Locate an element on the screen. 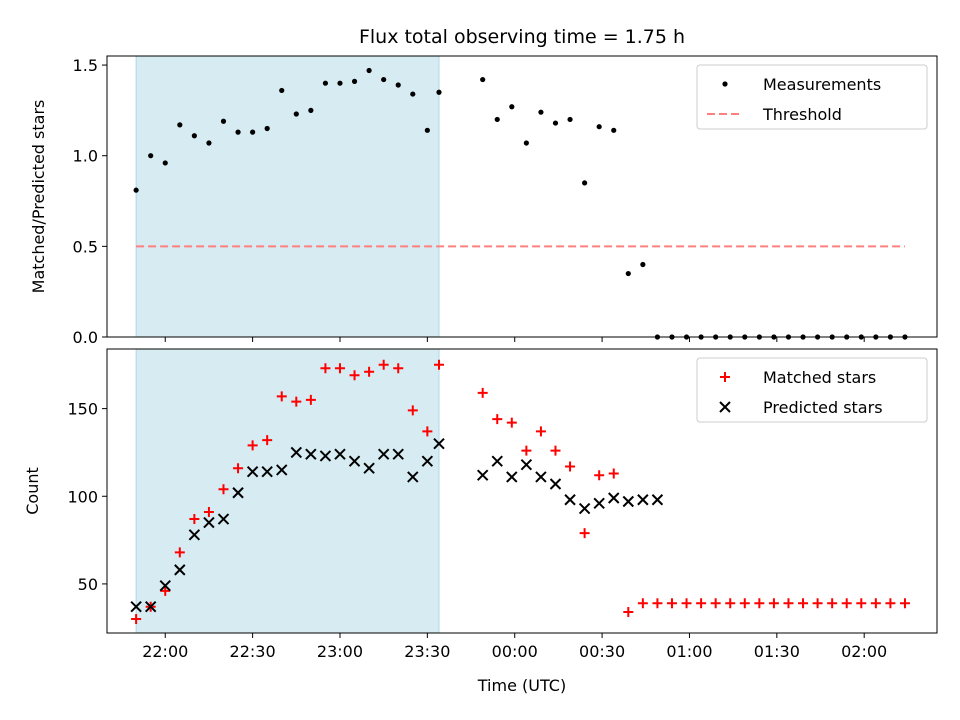 This screenshot has height=720, width=960. y-tick-label: 1.0 is located at coordinates (85, 156).